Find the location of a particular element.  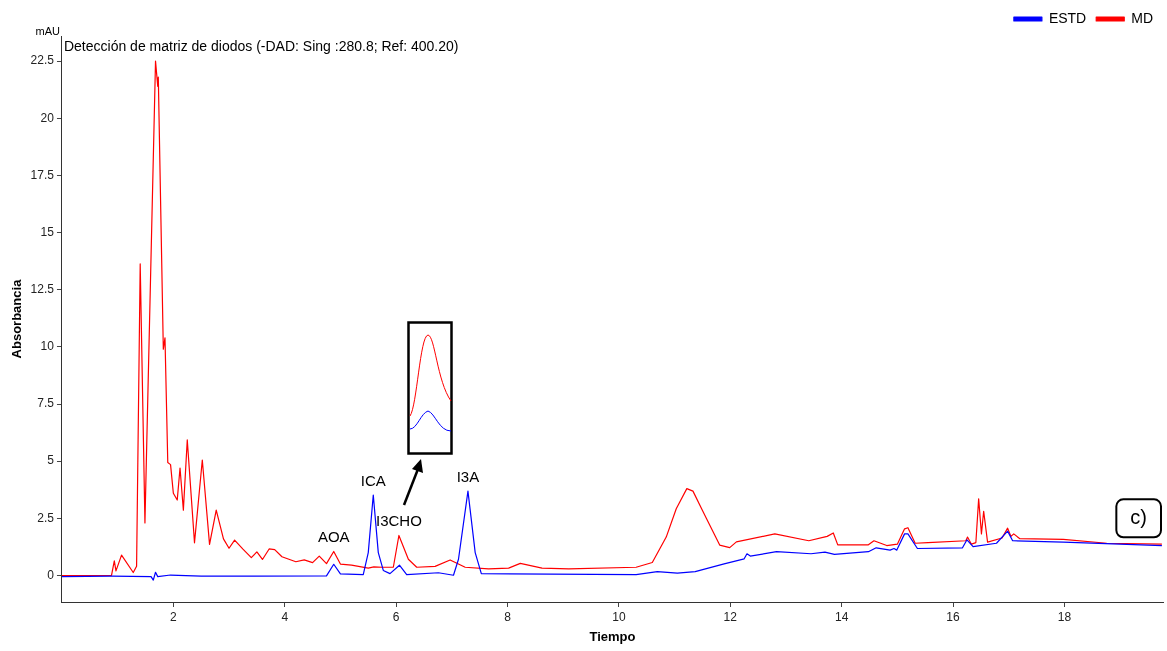

x-tick-label: 8 is located at coordinates (508, 616).